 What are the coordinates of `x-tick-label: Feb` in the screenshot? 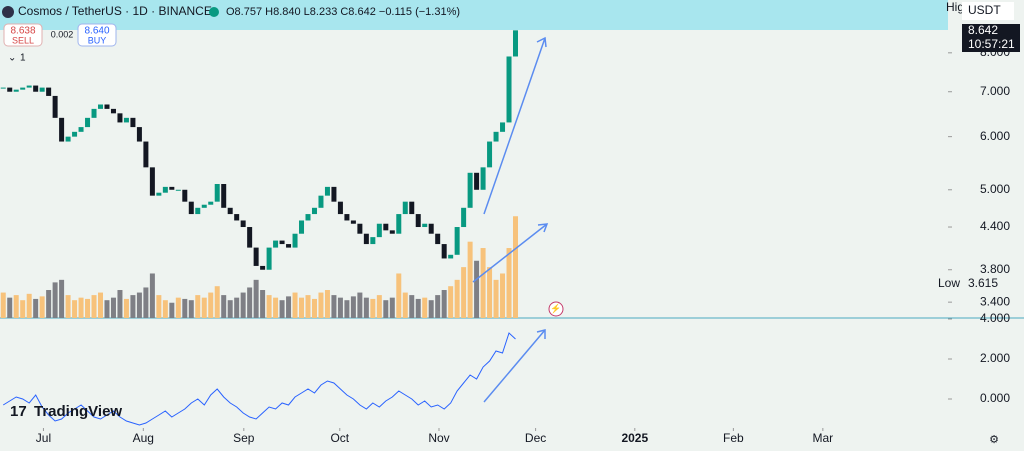 It's located at (733, 438).